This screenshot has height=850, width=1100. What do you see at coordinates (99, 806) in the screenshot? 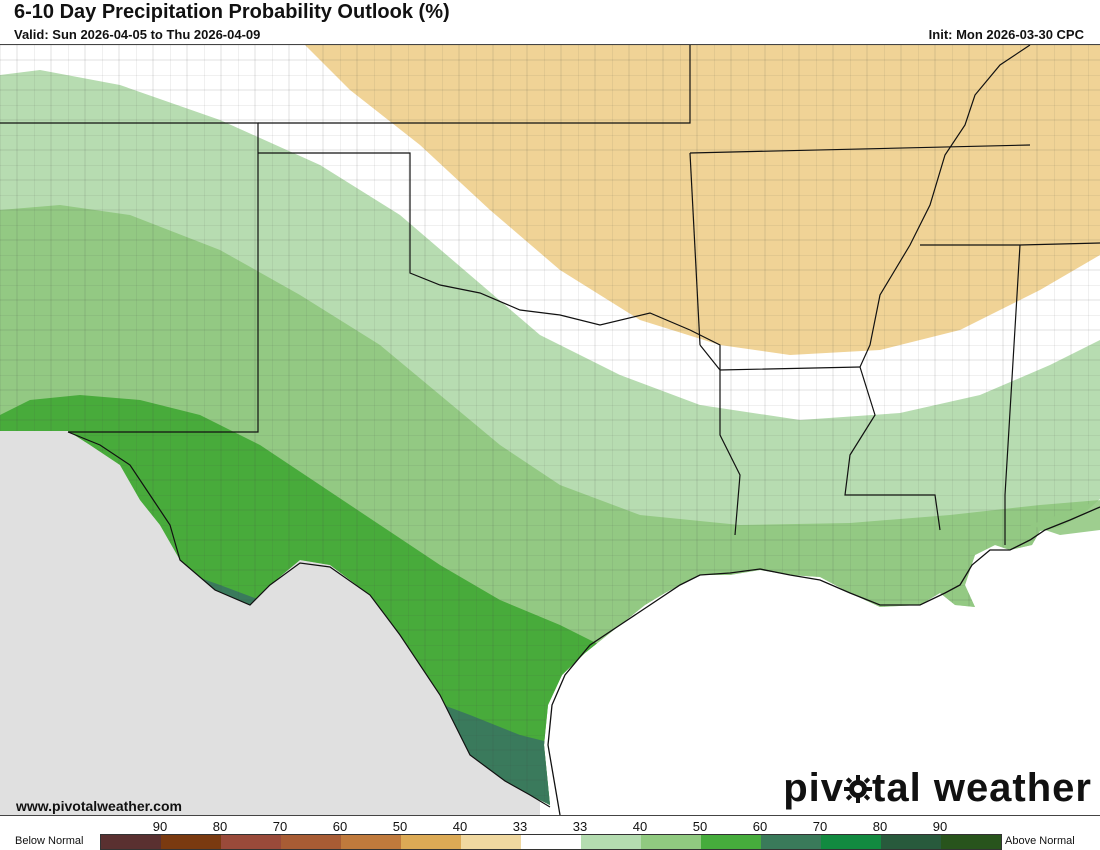
I see `website-url: www.pivotalweather.com` at bounding box center [99, 806].